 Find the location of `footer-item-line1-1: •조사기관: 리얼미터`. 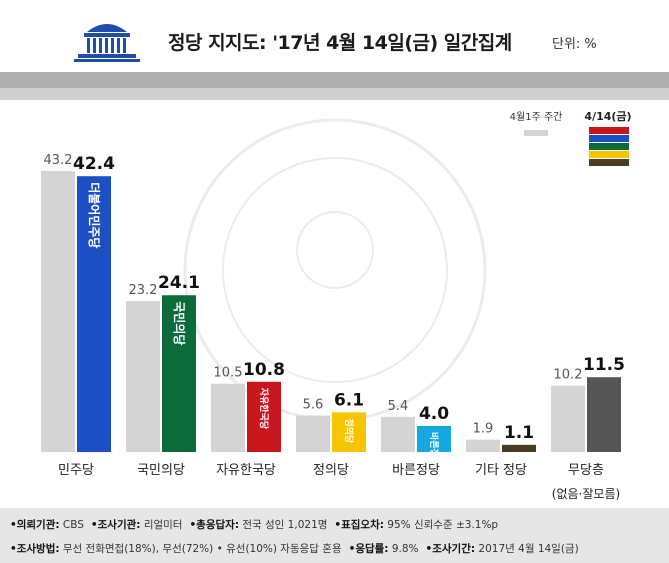

footer-item-line1-1: •조사기관: 리얼미터 is located at coordinates (136, 525).